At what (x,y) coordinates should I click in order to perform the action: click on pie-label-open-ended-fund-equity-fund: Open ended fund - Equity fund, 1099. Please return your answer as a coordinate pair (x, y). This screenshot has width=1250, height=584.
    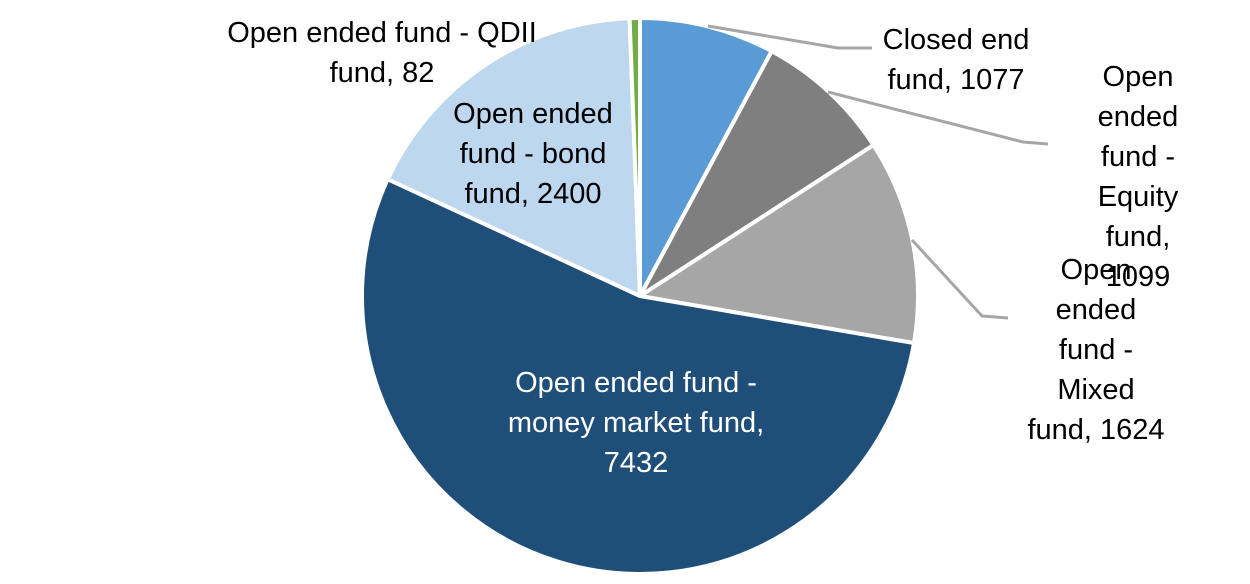
    Looking at the image, I should click on (1138, 177).